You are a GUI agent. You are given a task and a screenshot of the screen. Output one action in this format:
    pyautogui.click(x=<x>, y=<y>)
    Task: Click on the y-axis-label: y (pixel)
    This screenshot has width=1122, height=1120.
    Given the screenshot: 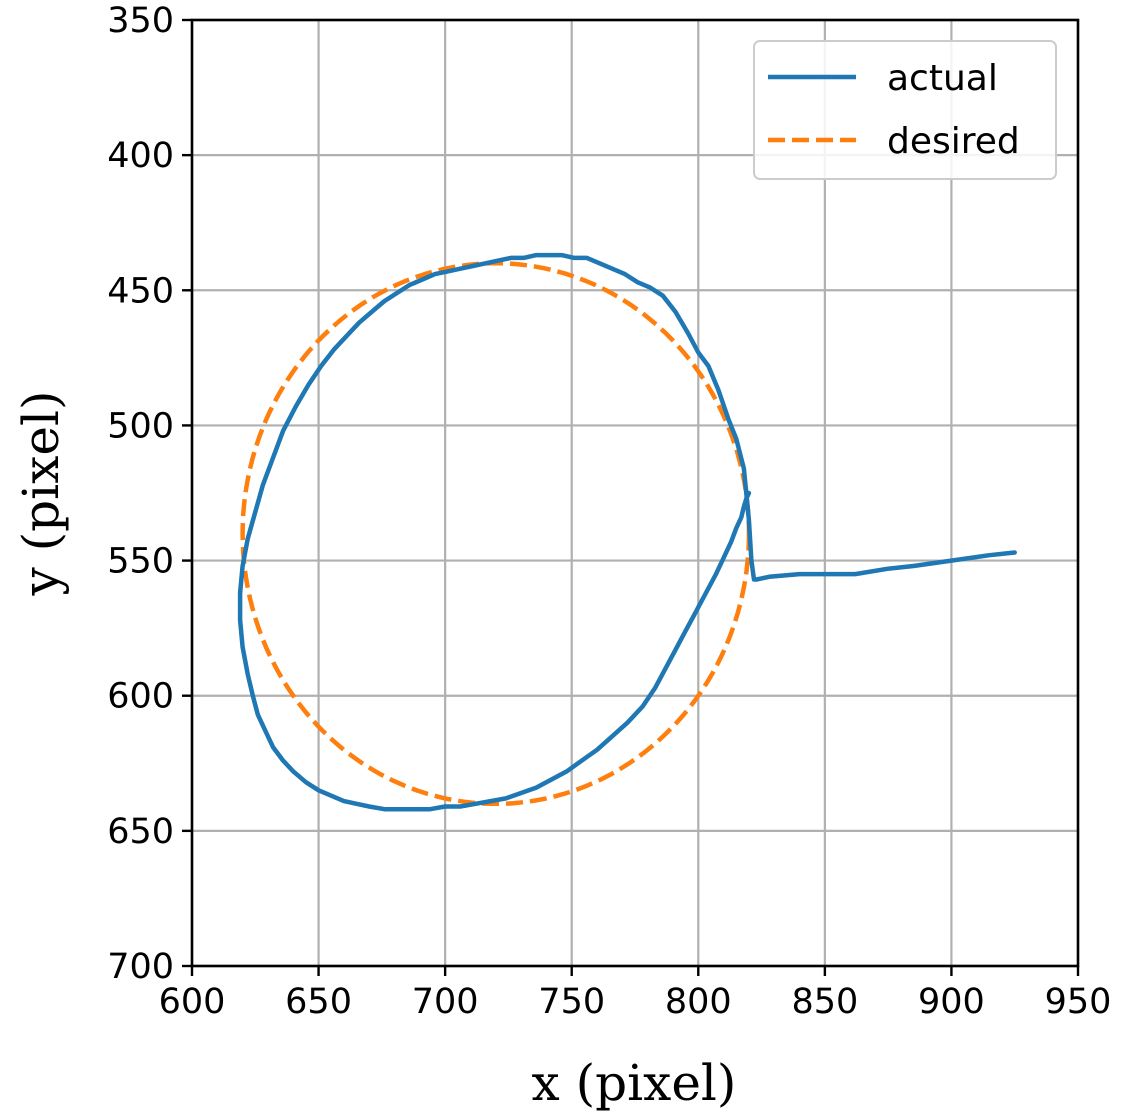 What is the action you would take?
    pyautogui.click(x=41, y=494)
    